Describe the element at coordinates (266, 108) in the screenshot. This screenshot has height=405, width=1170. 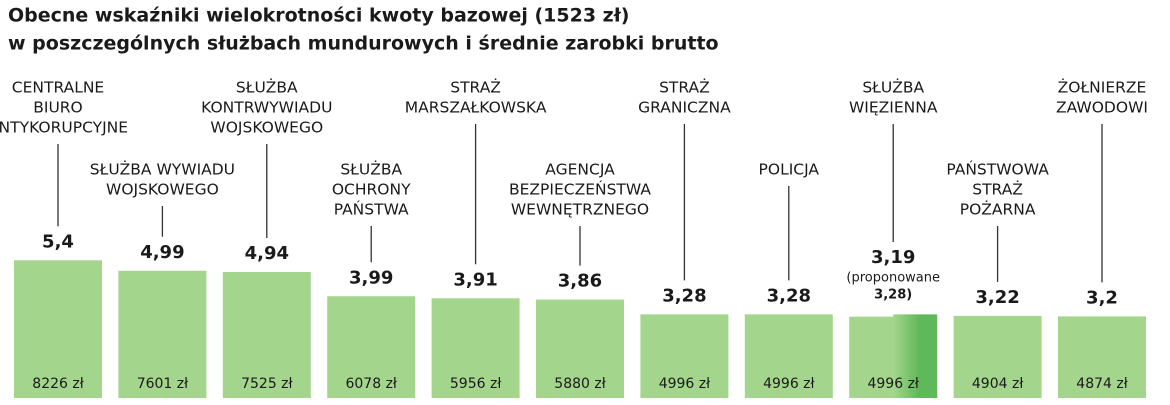
I see `category-label: KONTRWYWIADU` at that location.